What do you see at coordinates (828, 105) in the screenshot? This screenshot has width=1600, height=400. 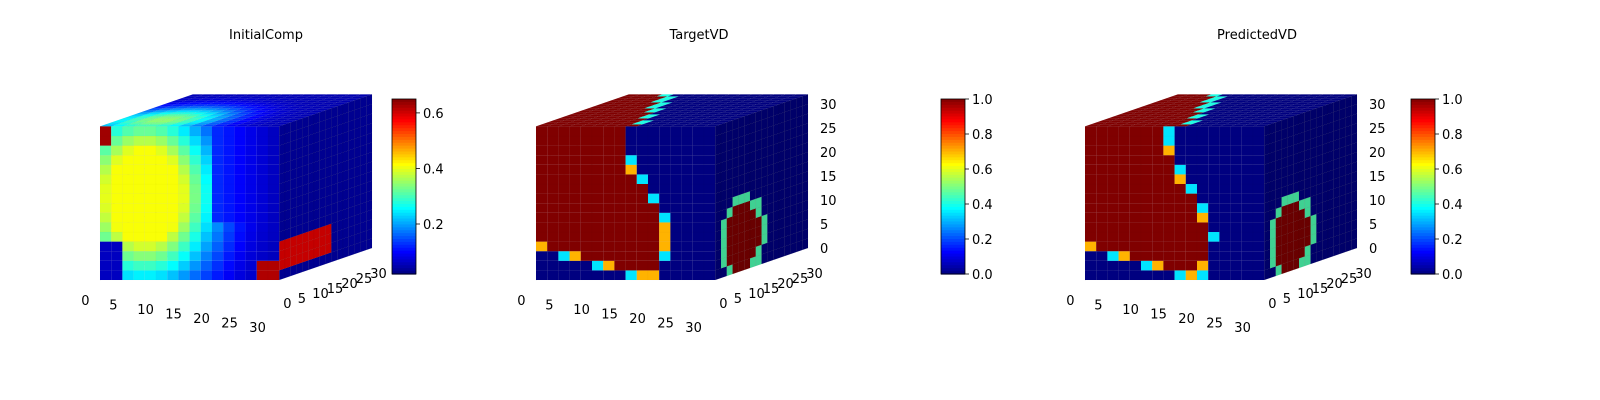 I see `z-tick-label: 30` at bounding box center [828, 105].